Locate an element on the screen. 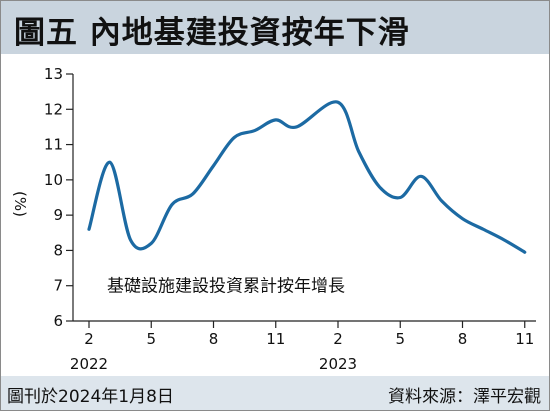 Image resolution: width=550 pixels, height=411 pixels. x-year-label: 2022 is located at coordinates (89, 364).